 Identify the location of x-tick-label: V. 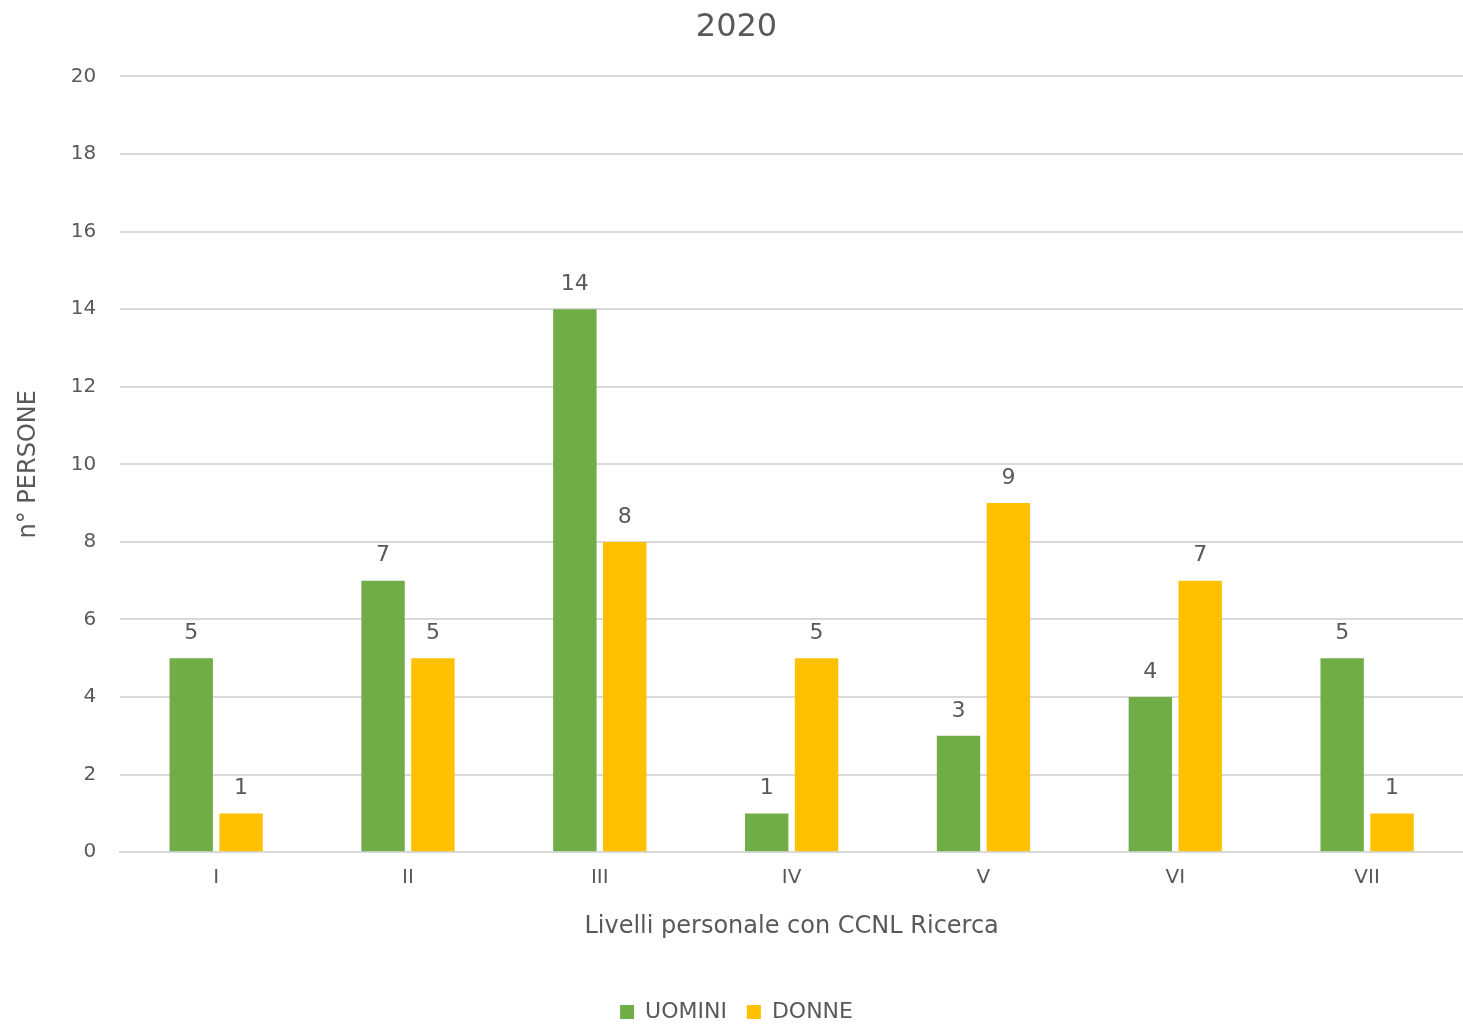
(983, 876).